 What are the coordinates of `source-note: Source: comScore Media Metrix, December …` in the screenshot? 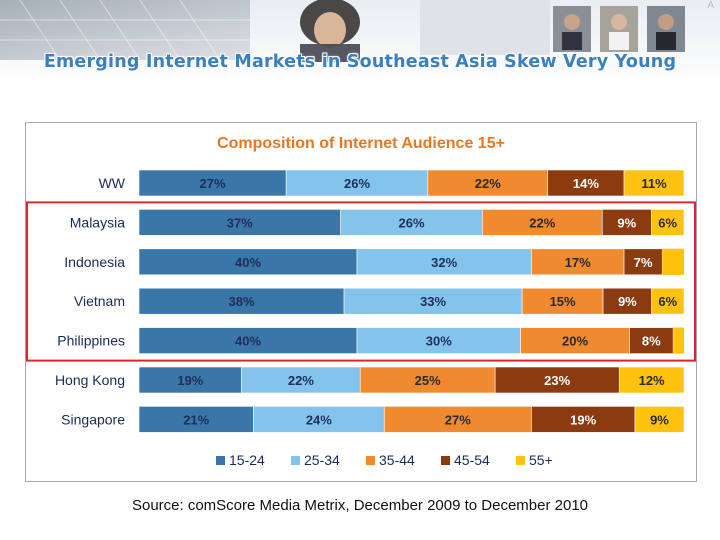 It's located at (360, 505).